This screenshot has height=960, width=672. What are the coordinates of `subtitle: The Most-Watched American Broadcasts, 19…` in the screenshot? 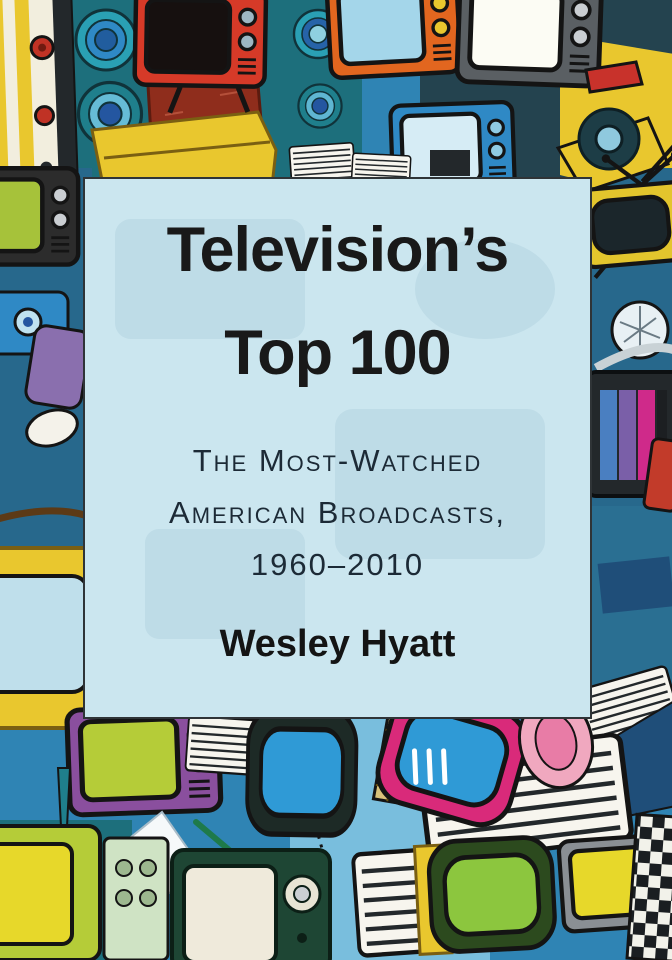 It's located at (337, 513).